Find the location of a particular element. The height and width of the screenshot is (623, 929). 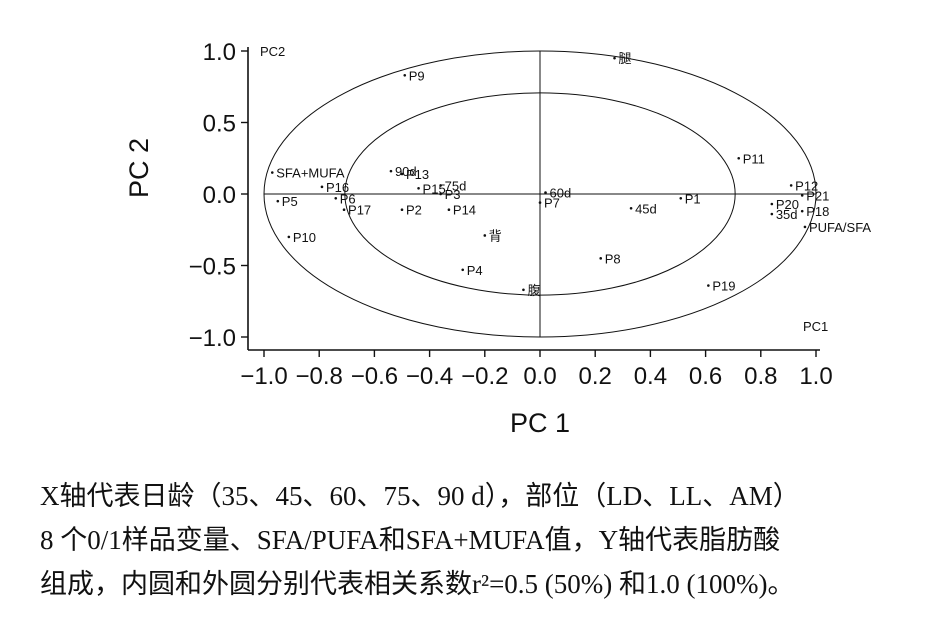

x-tick-label: −1.0 is located at coordinates (263, 376).